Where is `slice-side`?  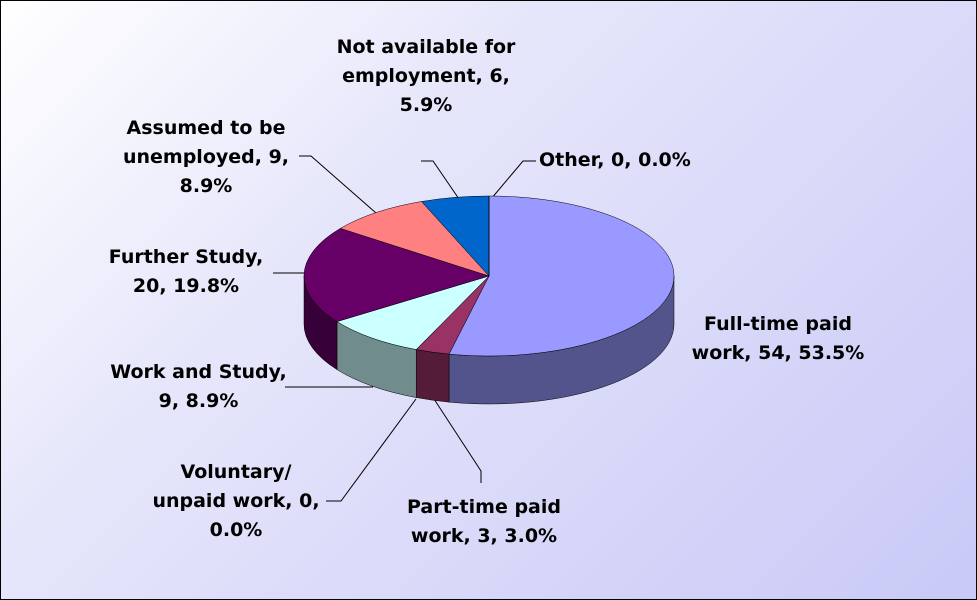
slice-side is located at coordinates (432, 376).